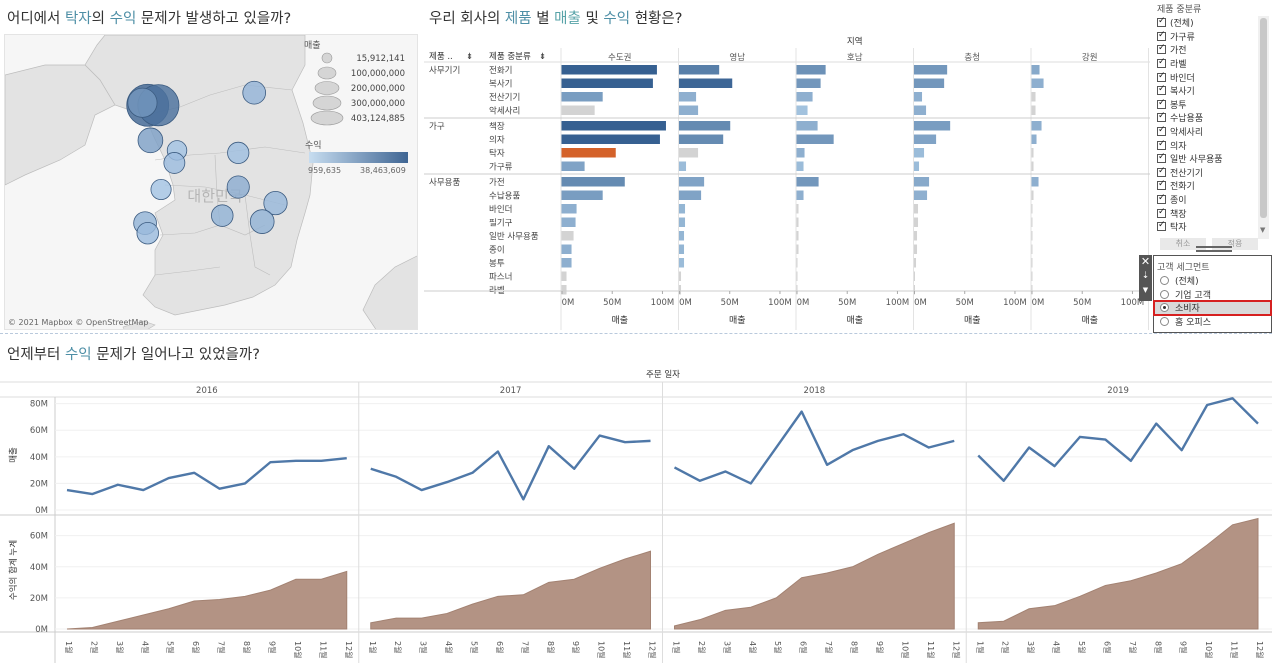 This screenshot has width=1272, height=663. I want to click on category-option: 의자, so click(1207, 145).